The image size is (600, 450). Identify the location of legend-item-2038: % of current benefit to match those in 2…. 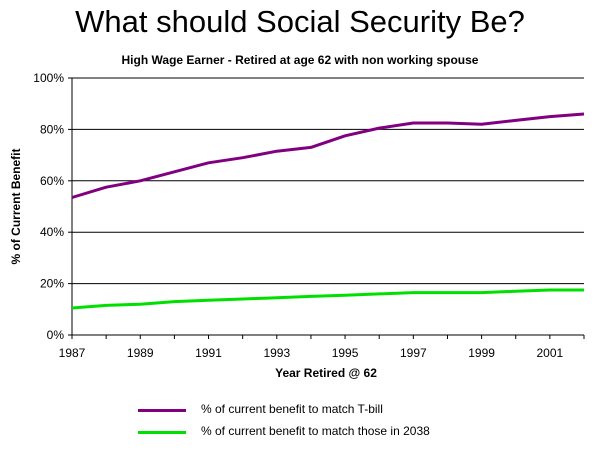
(318, 433).